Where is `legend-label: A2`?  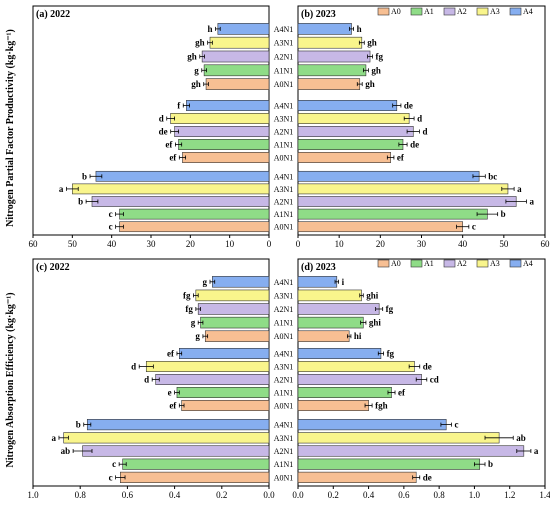 legend-label: A2 is located at coordinates (462, 263).